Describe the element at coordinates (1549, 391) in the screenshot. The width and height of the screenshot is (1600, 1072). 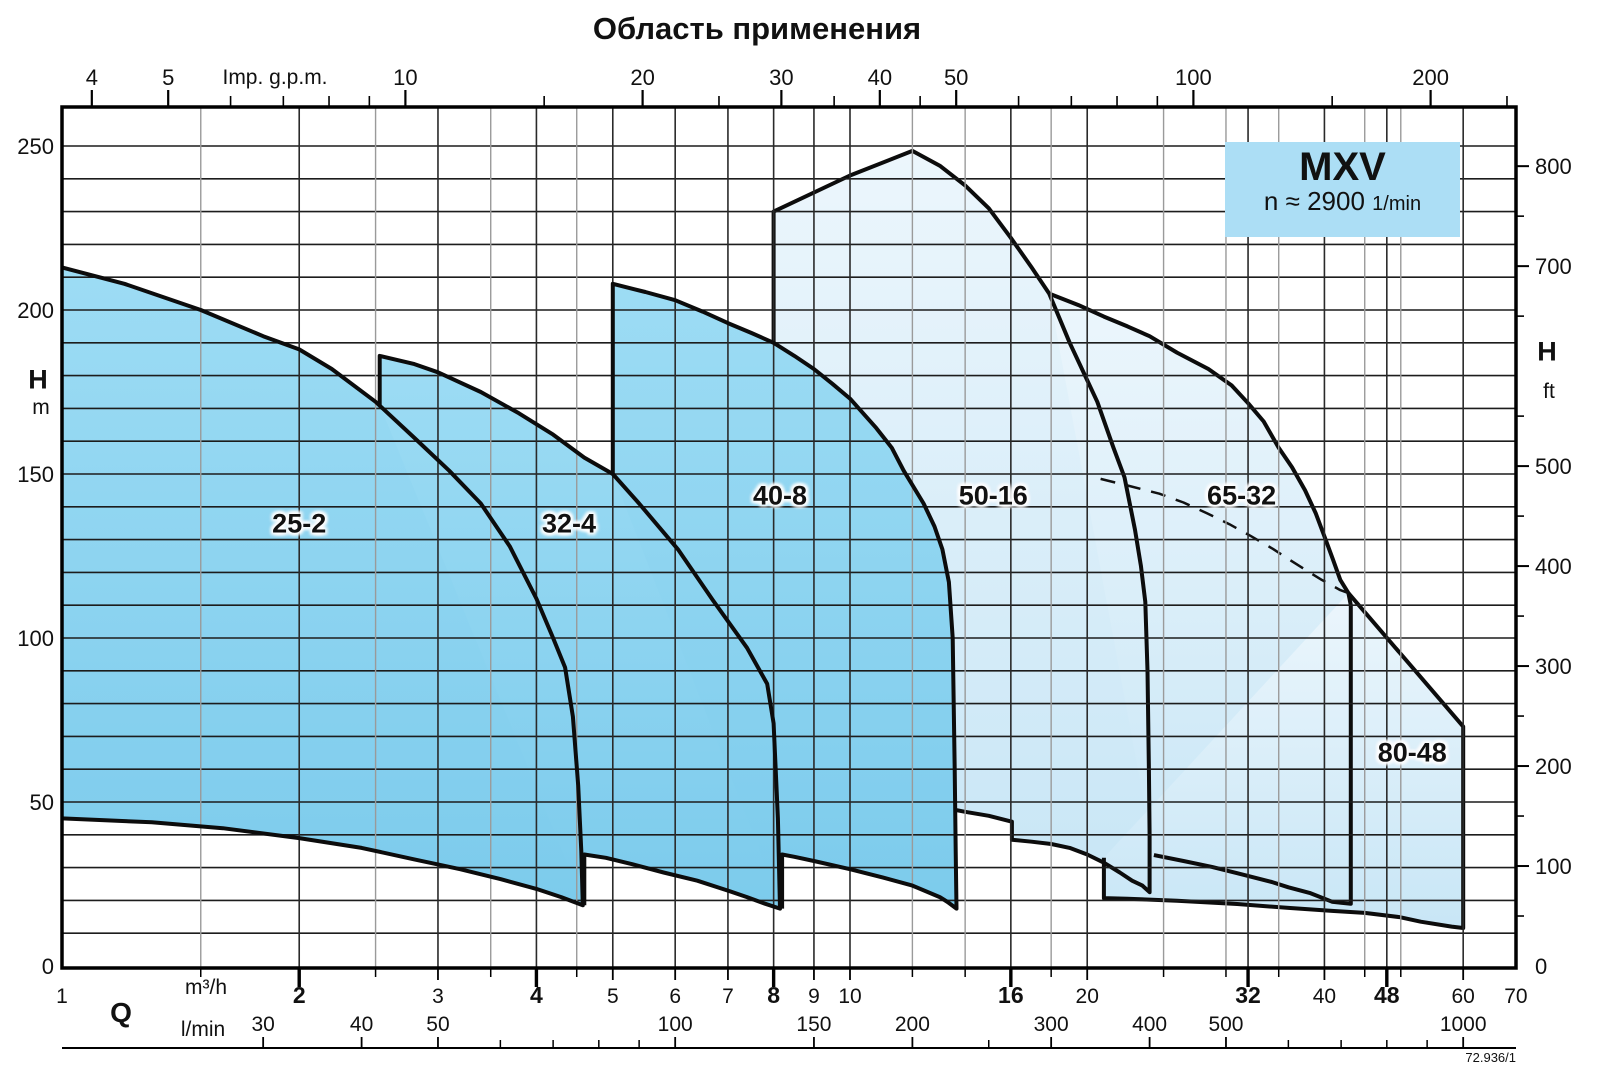
I see `right-axis-unit: ft` at that location.